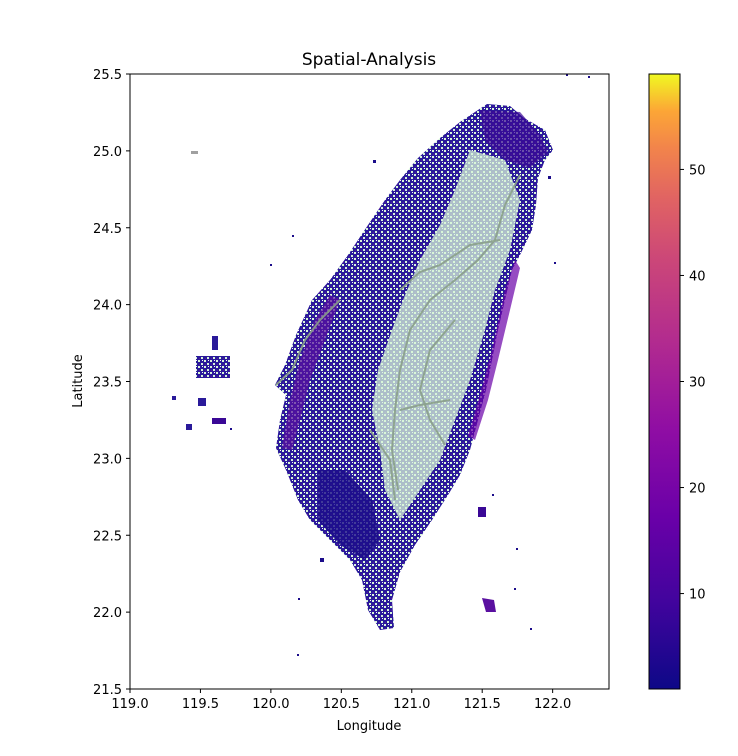 This screenshot has width=738, height=756. I want to click on y-tick-label: 22.0, so click(107, 613).